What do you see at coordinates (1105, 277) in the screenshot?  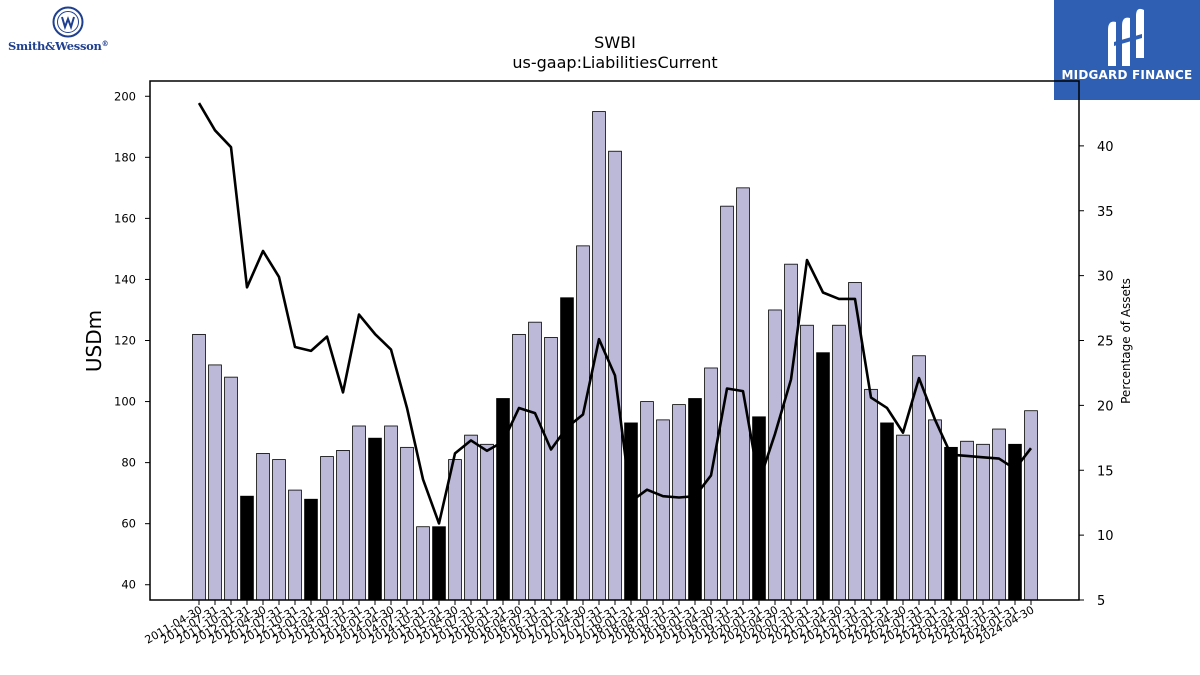 I see `y2-tick-label: 30` at bounding box center [1105, 277].